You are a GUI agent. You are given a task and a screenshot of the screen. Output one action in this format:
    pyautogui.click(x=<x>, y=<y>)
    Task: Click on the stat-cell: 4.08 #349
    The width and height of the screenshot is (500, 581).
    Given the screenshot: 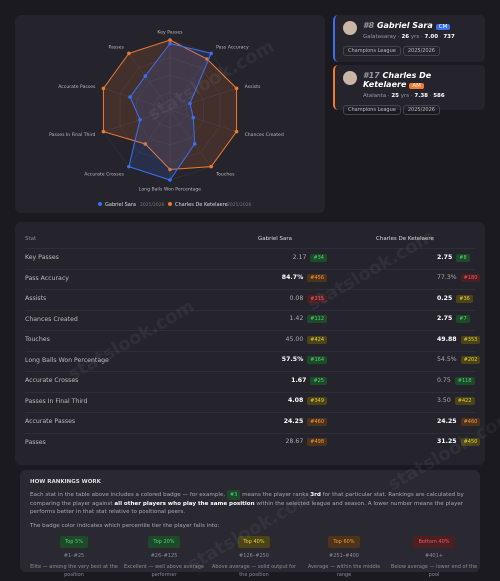 What is the action you would take?
    pyautogui.click(x=275, y=401)
    